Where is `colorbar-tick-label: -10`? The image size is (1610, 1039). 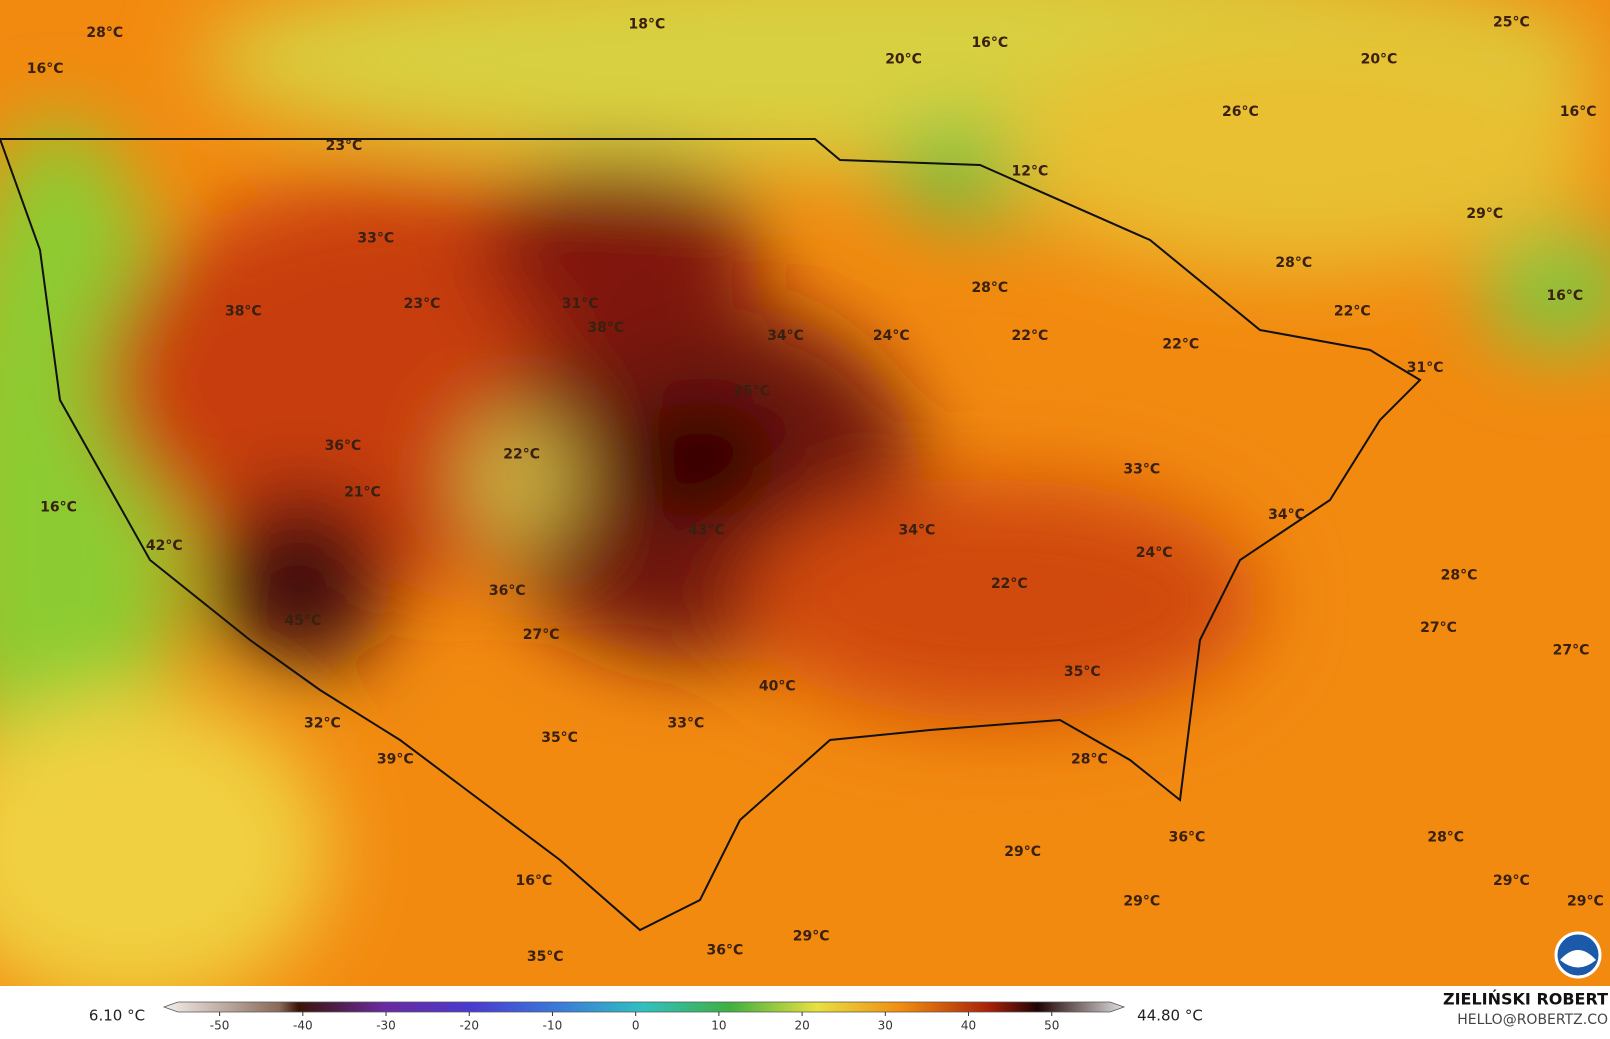
colorbar-tick-label: -10 is located at coordinates (553, 1026).